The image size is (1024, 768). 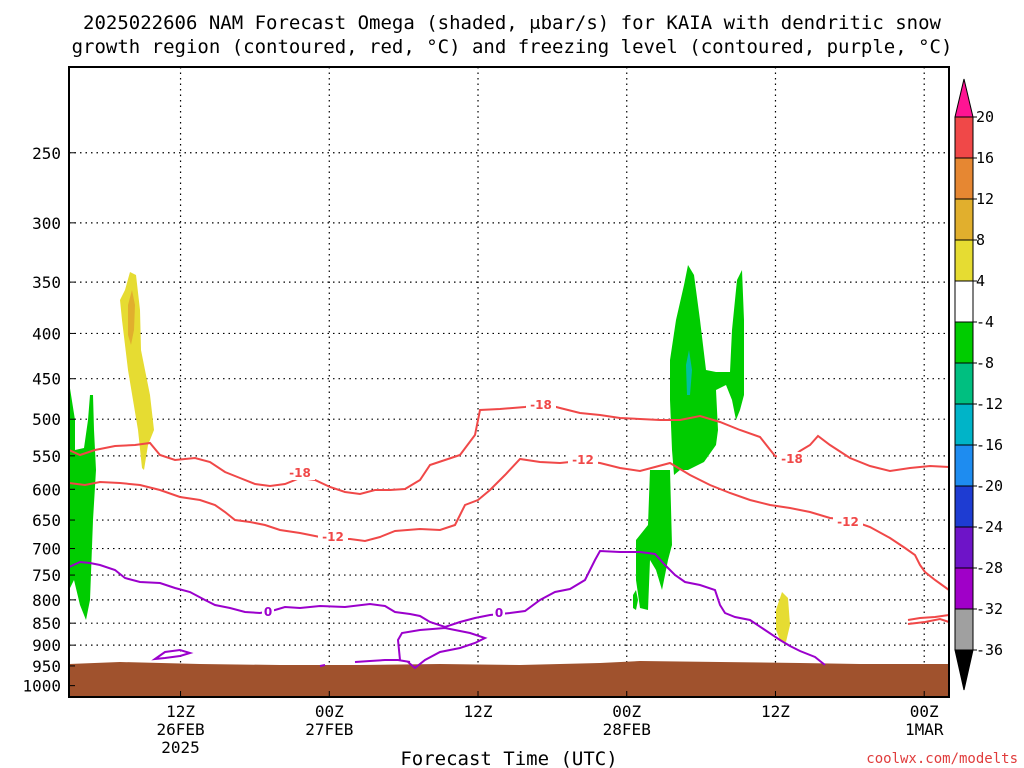 I want to click on contour-label-zero-a: 0, so click(x=268, y=612).